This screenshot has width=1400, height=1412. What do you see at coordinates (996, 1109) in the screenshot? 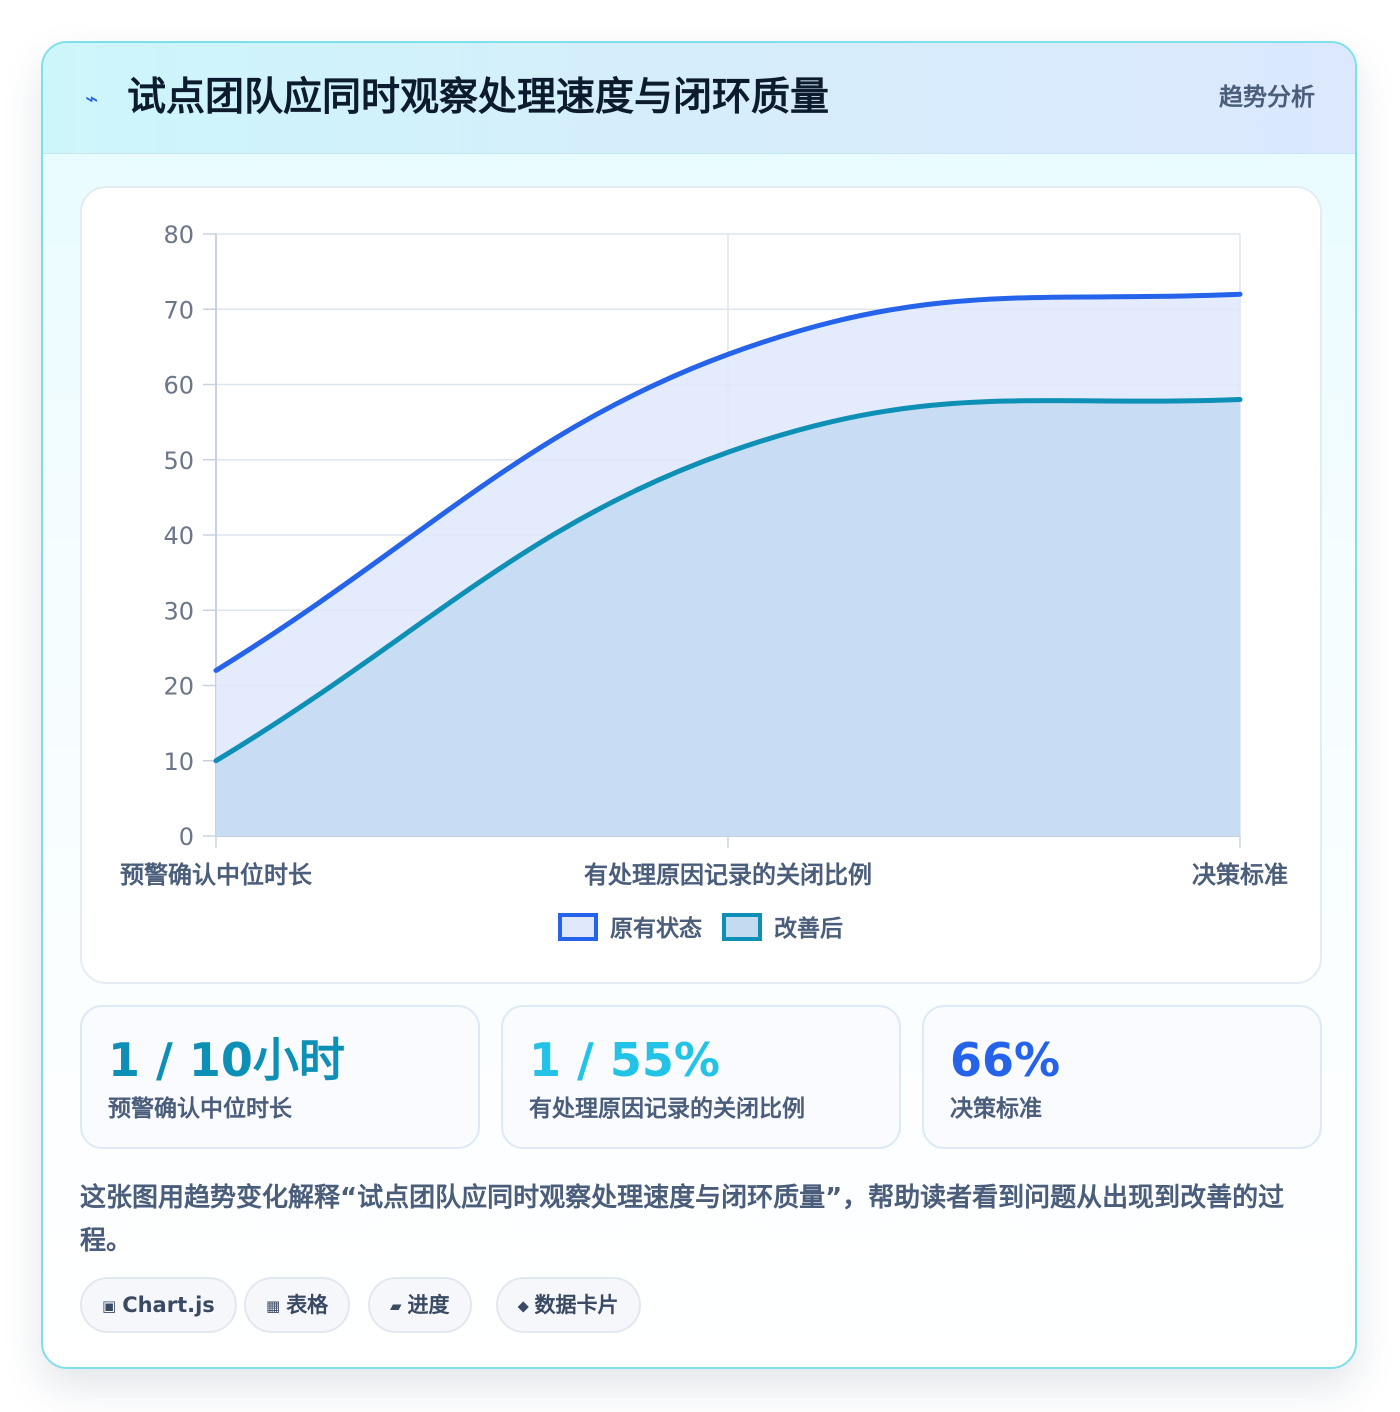
I see `stat-label: 决策标准` at bounding box center [996, 1109].